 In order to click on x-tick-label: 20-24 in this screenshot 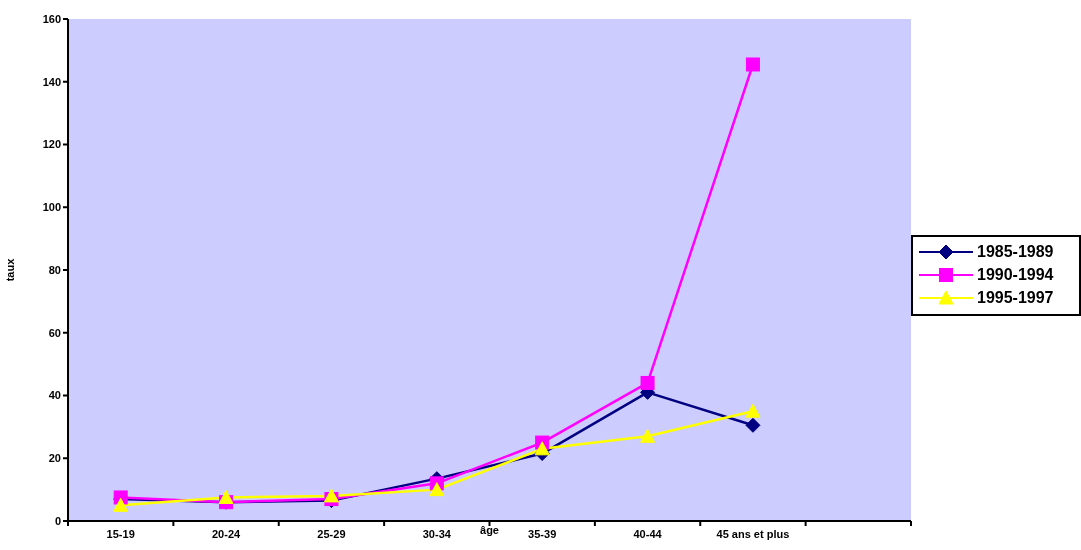, I will do `click(226, 533)`.